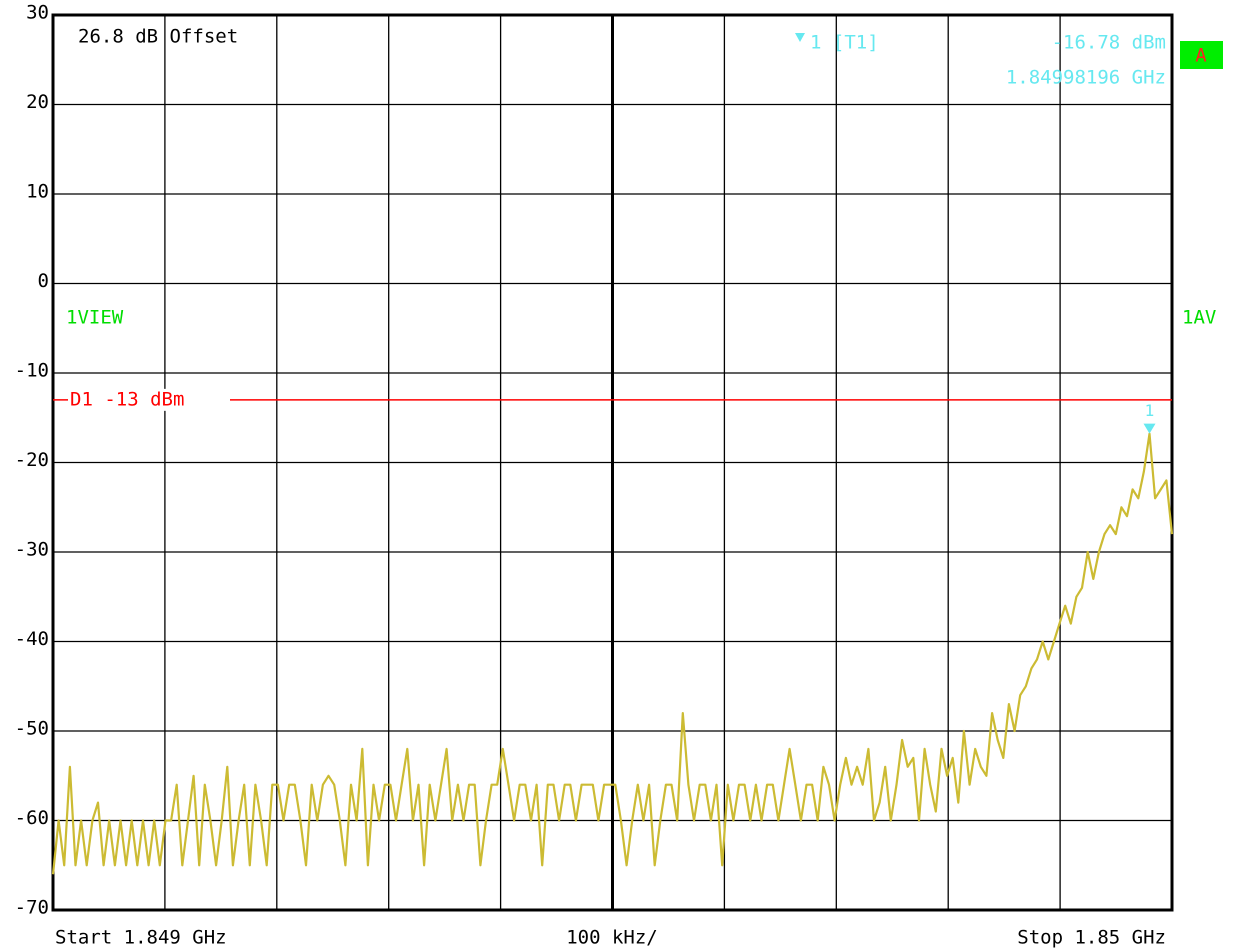 This screenshot has width=1238, height=951. What do you see at coordinates (1109, 43) in the screenshot?
I see `marker-value: -16.78 dBm` at bounding box center [1109, 43].